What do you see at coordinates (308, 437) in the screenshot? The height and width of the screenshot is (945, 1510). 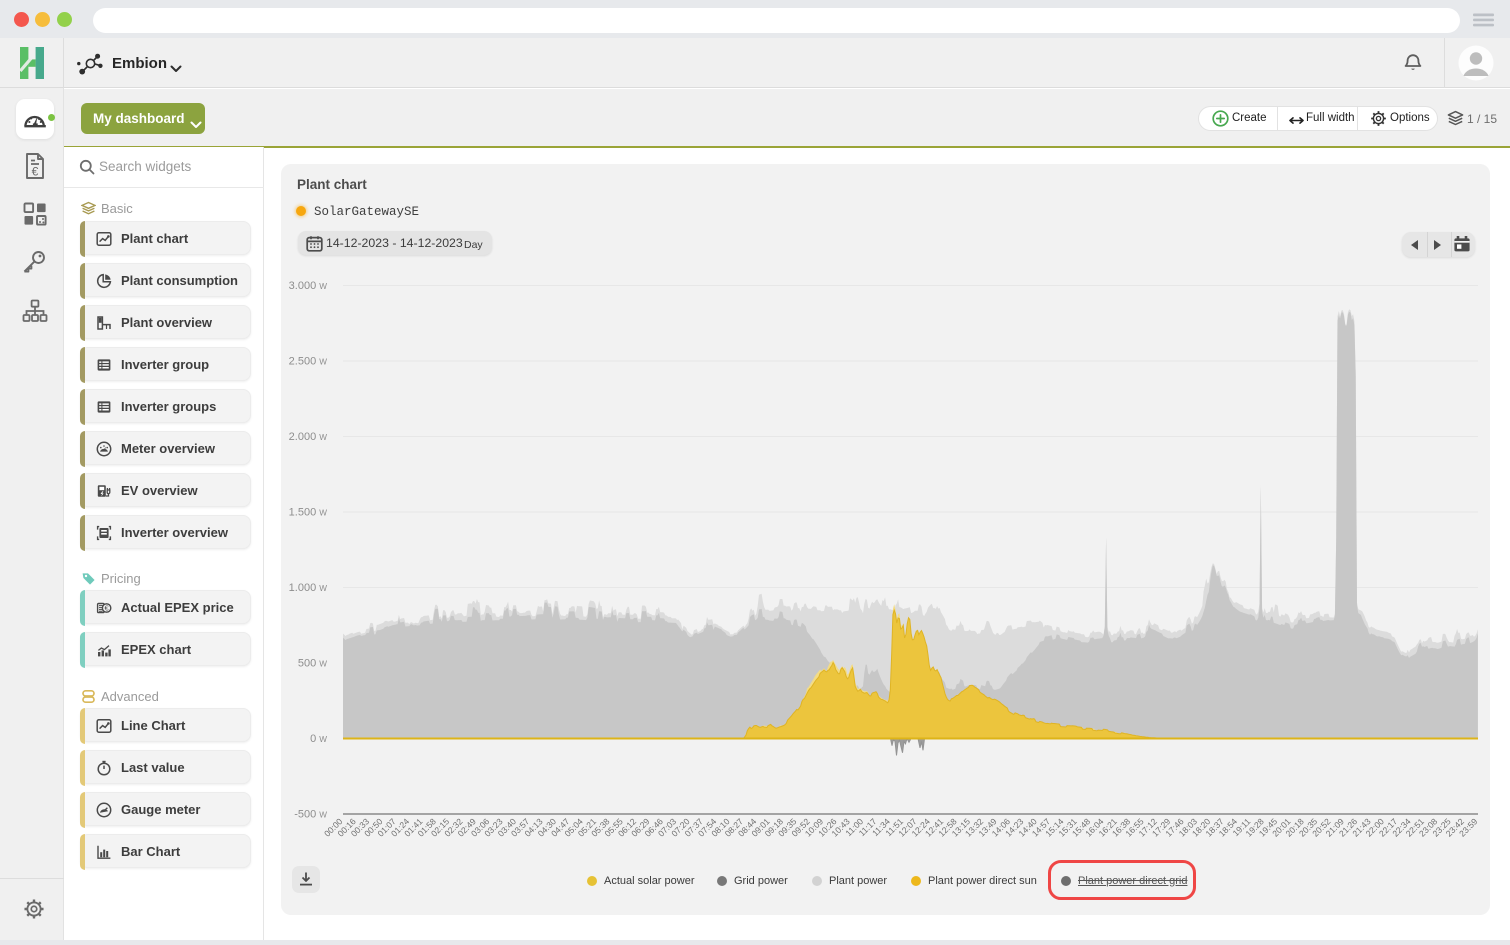 I see `svg-text: 2.000 W` at bounding box center [308, 437].